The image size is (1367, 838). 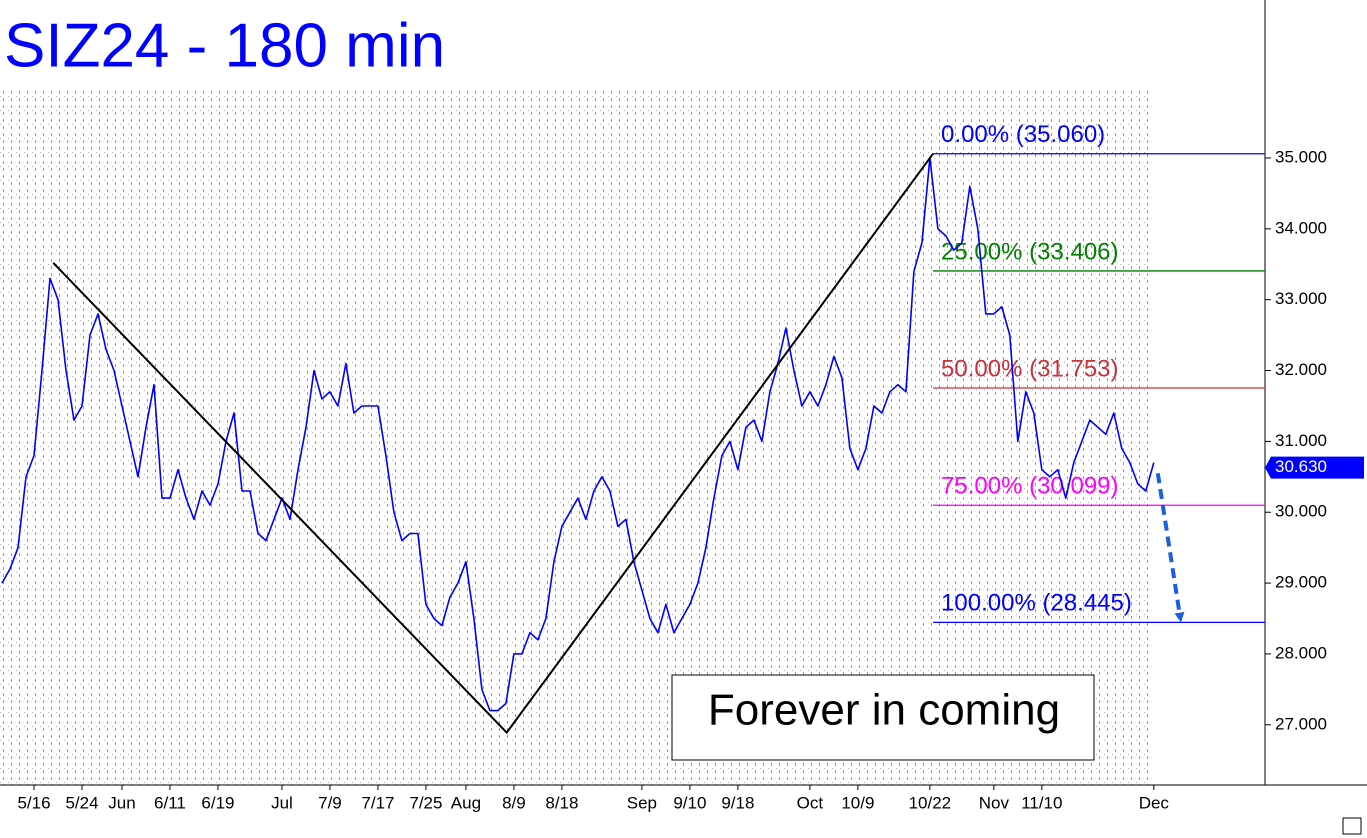 What do you see at coordinates (1029, 486) in the screenshot?
I see `fib-label: 75.00% (30.099)` at bounding box center [1029, 486].